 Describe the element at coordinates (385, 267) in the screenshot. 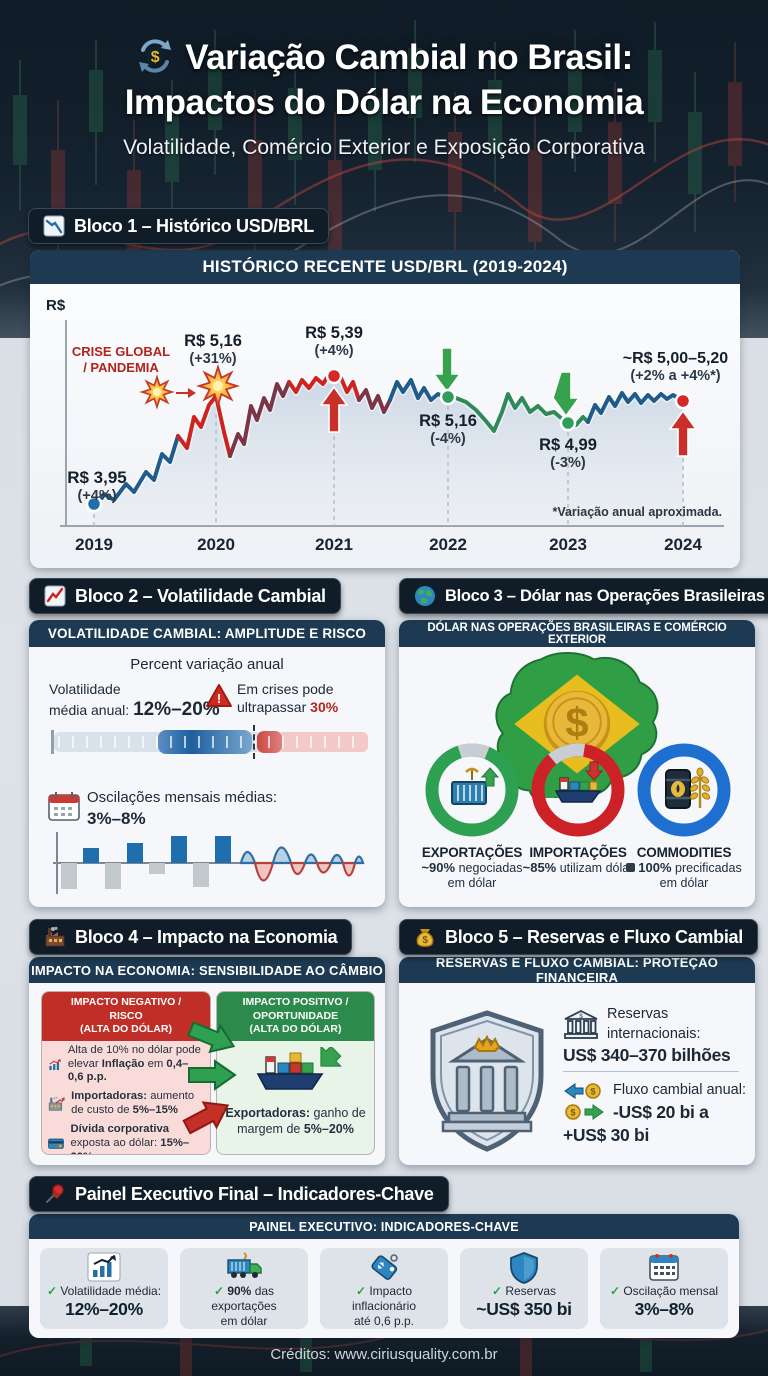

I see `bloco1-panel-title: HISTÓRICO RECENTE USD/BRL (2019-2024)` at that location.